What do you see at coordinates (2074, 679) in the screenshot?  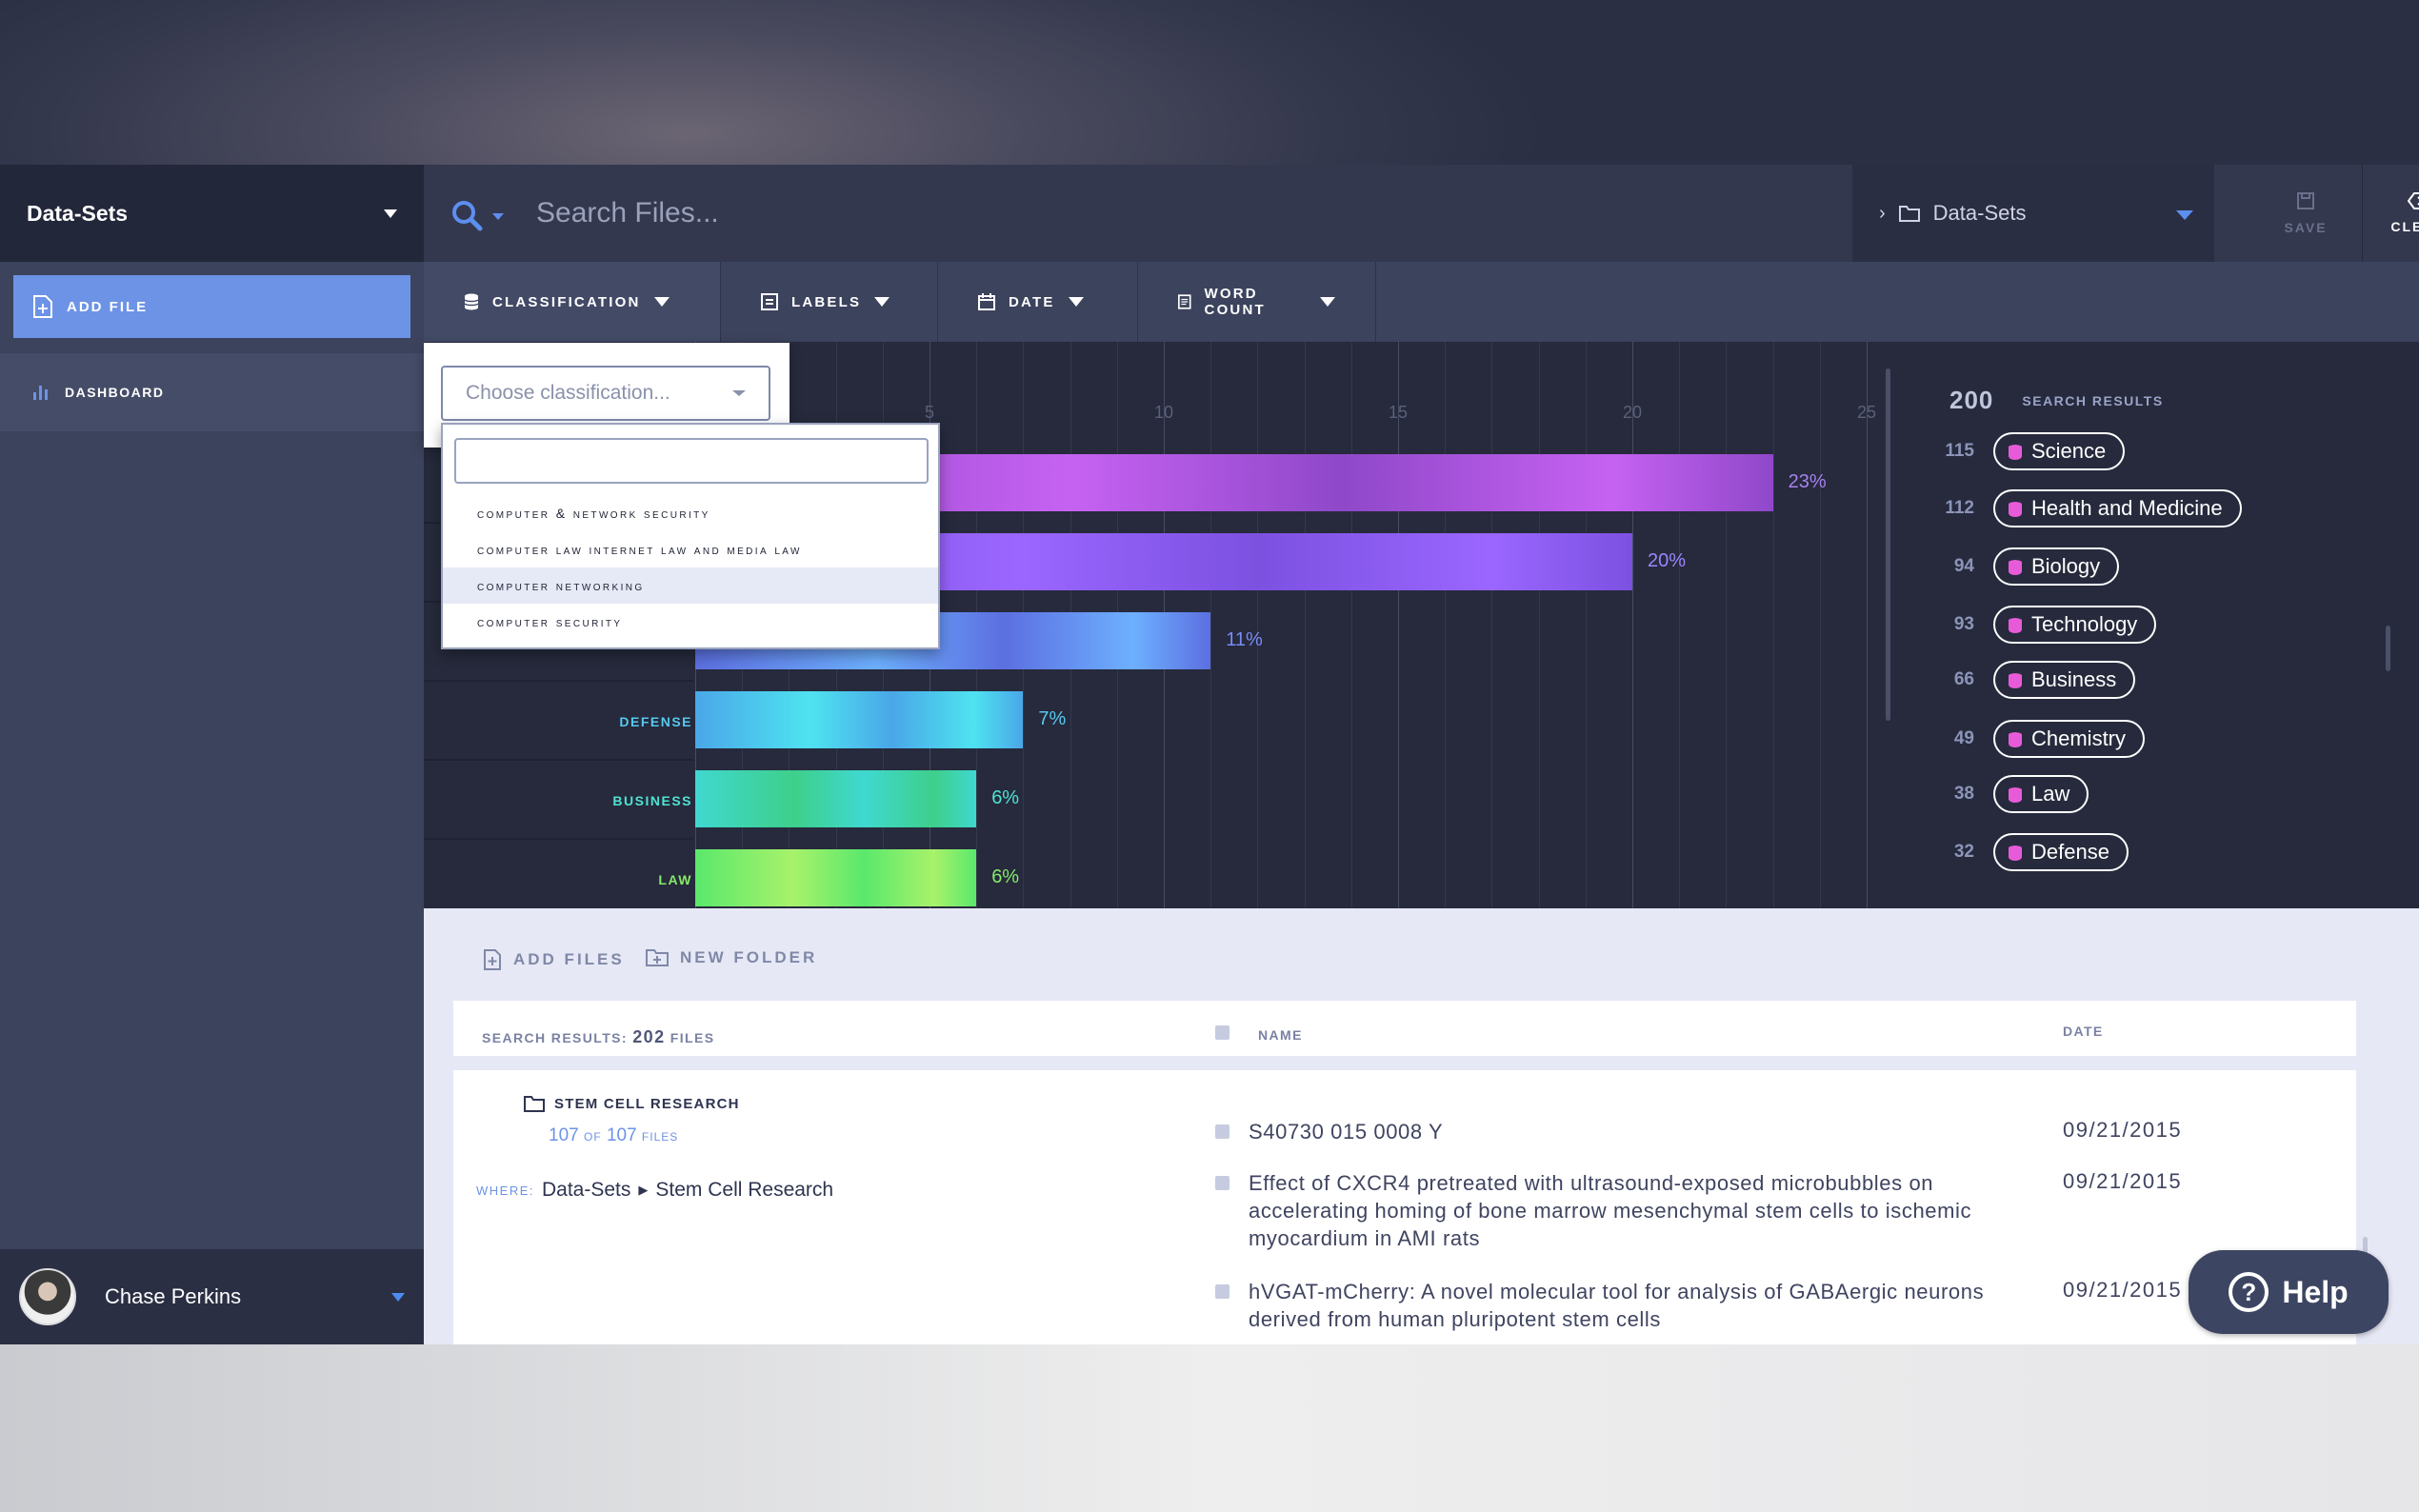 I see `result-tag-label: Business` at bounding box center [2074, 679].